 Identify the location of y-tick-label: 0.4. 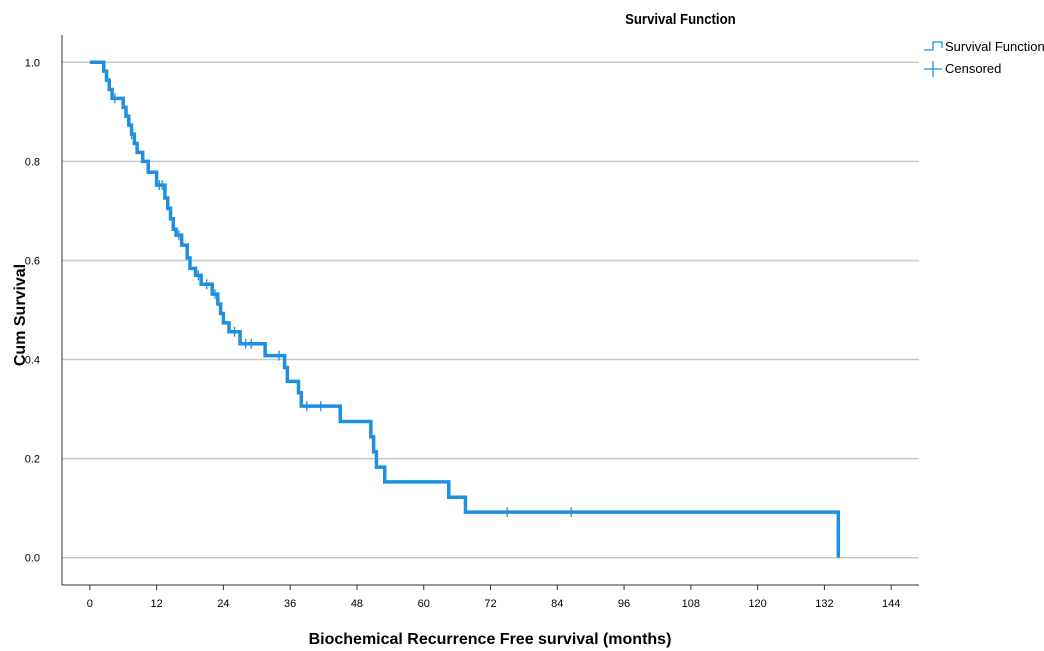
(32, 361).